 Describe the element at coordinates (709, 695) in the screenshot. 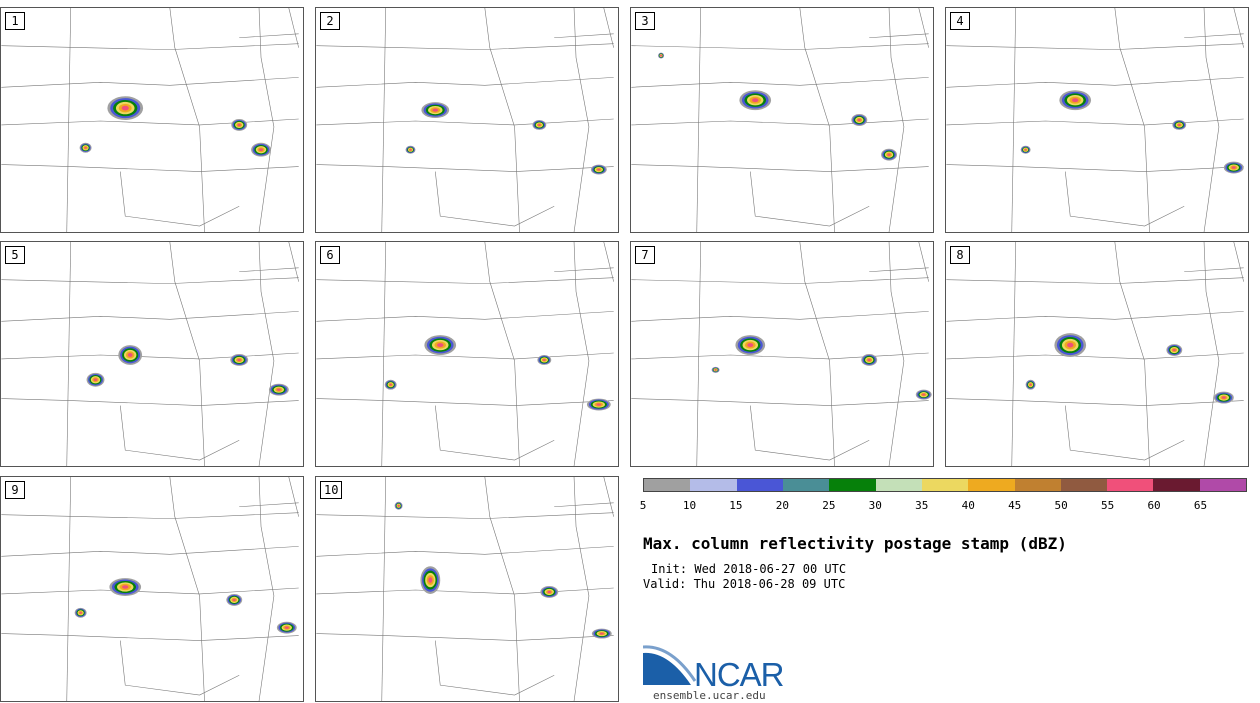

I see `ensemble-url: ensemble.ucar.edu` at that location.